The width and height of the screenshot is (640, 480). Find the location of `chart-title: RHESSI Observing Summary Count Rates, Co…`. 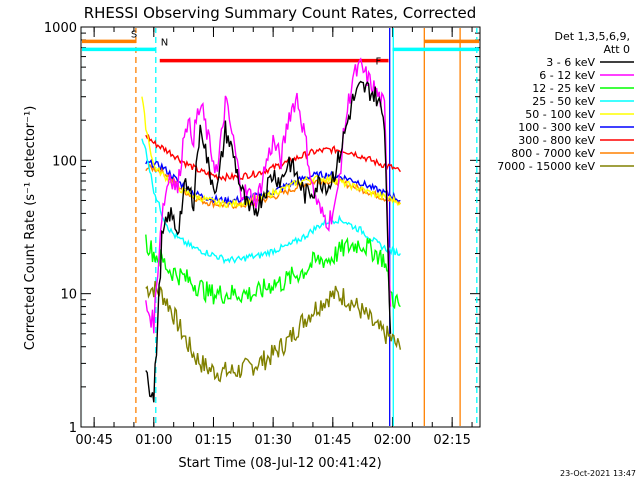

chart-title: RHESSI Observing Summary Count Rates, Co… is located at coordinates (280, 13).